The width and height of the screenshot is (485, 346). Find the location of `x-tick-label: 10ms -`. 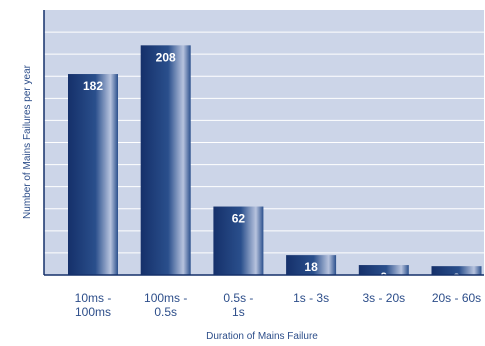

x-tick-label: 10ms - is located at coordinates (93, 298).